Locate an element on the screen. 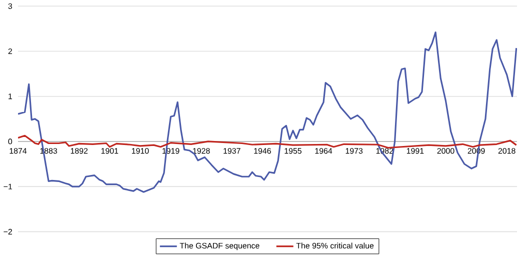 Image resolution: width=520 pixels, height=263 pixels. line-series is located at coordinates (268, 141).